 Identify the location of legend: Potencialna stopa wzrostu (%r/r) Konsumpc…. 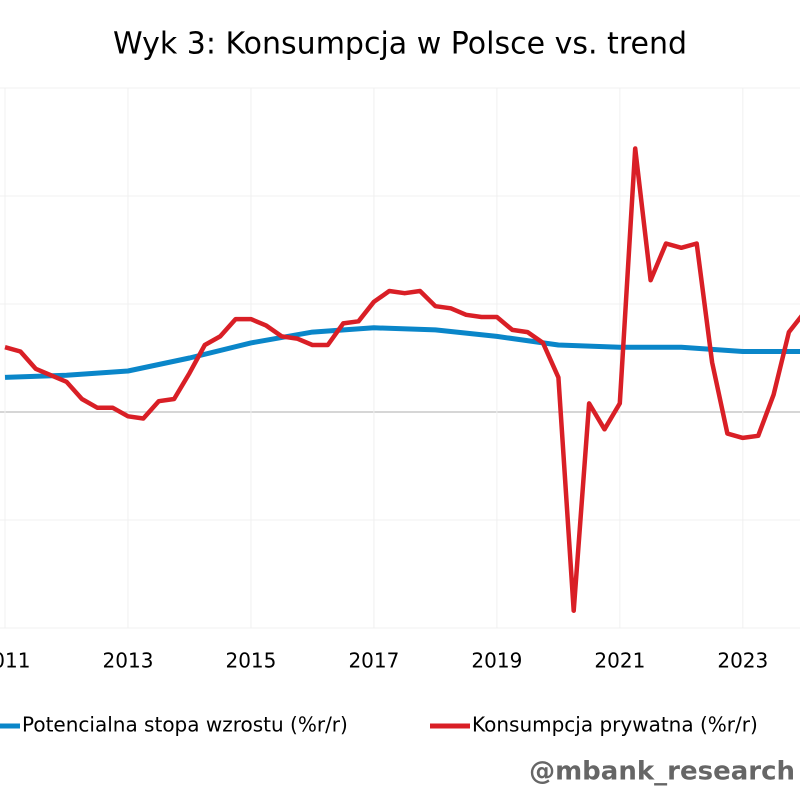
(379, 725).